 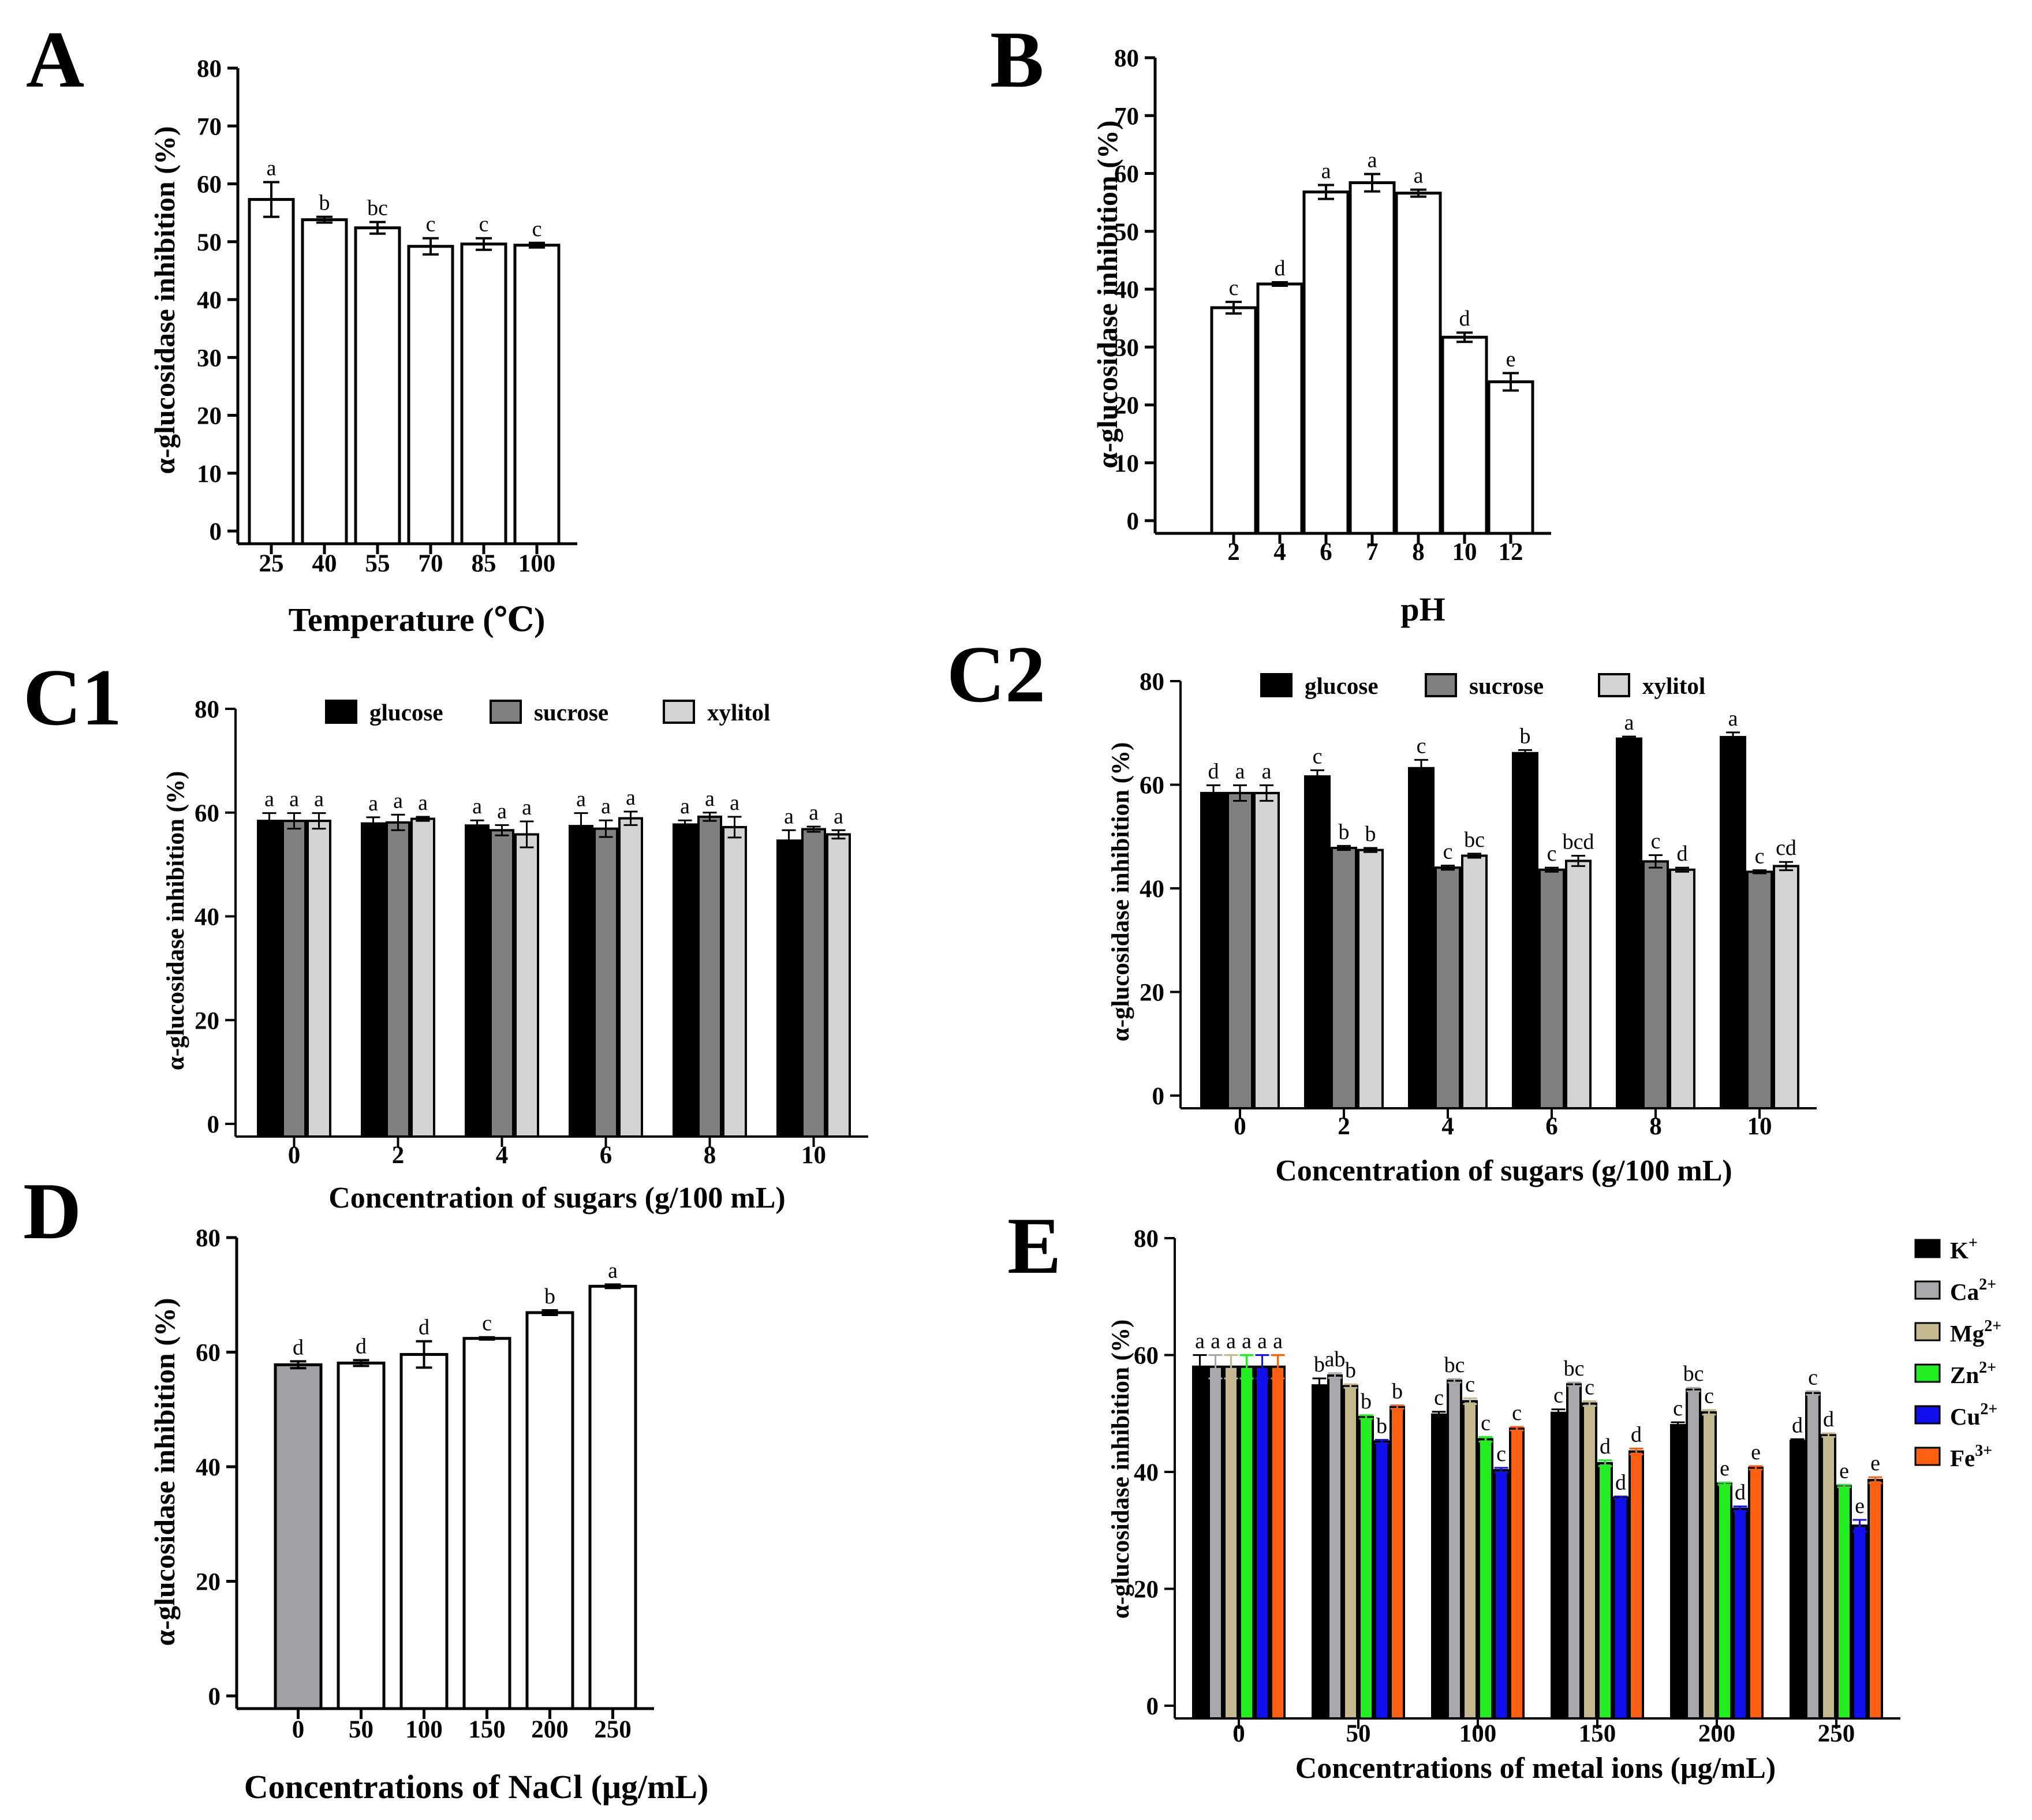 I want to click on y-tick-label-a: 30, so click(x=209, y=358).